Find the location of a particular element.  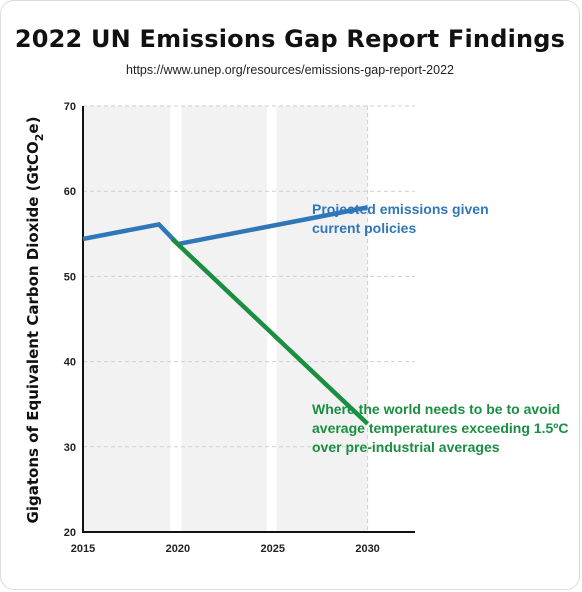

annotation-projected-line-0: Projected emissions given is located at coordinates (400, 209).